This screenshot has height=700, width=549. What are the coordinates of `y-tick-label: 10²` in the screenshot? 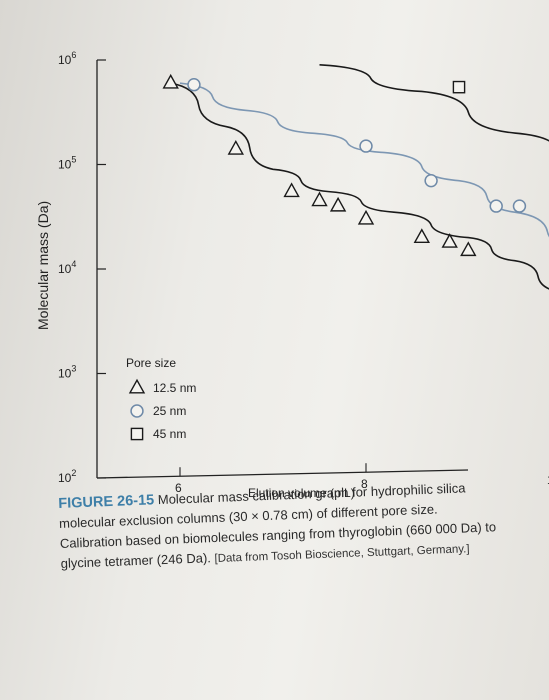 It's located at (67, 476).